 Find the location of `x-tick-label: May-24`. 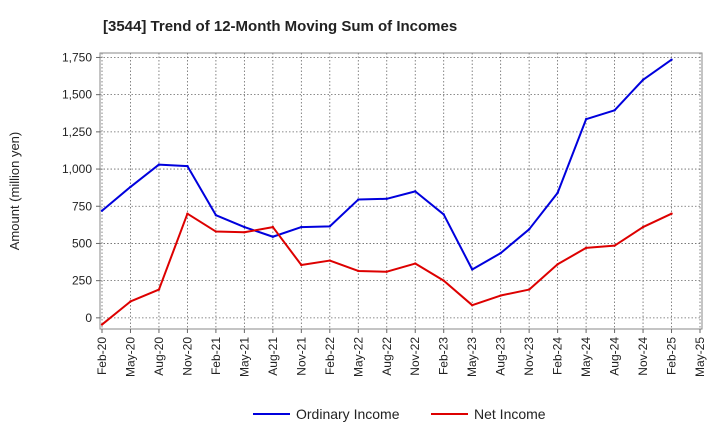

x-tick-label: May-24 is located at coordinates (586, 357).